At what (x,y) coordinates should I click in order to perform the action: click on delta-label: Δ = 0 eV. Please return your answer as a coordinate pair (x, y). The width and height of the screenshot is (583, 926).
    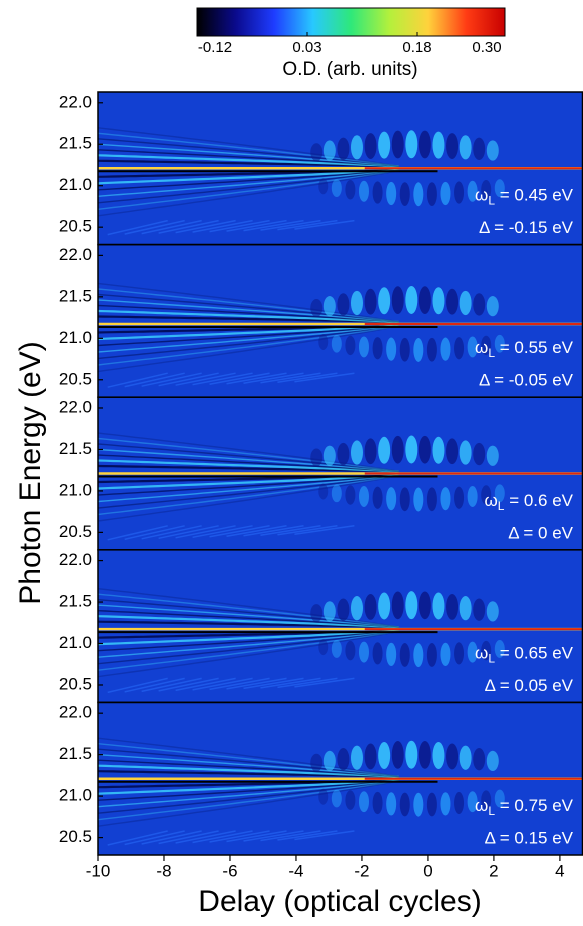
    Looking at the image, I should click on (540, 532).